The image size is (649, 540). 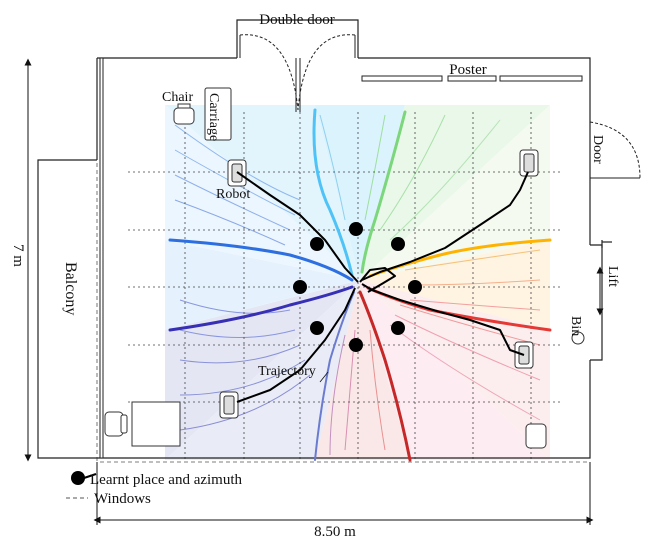 I want to click on legend-place-marker, so click(x=78, y=478).